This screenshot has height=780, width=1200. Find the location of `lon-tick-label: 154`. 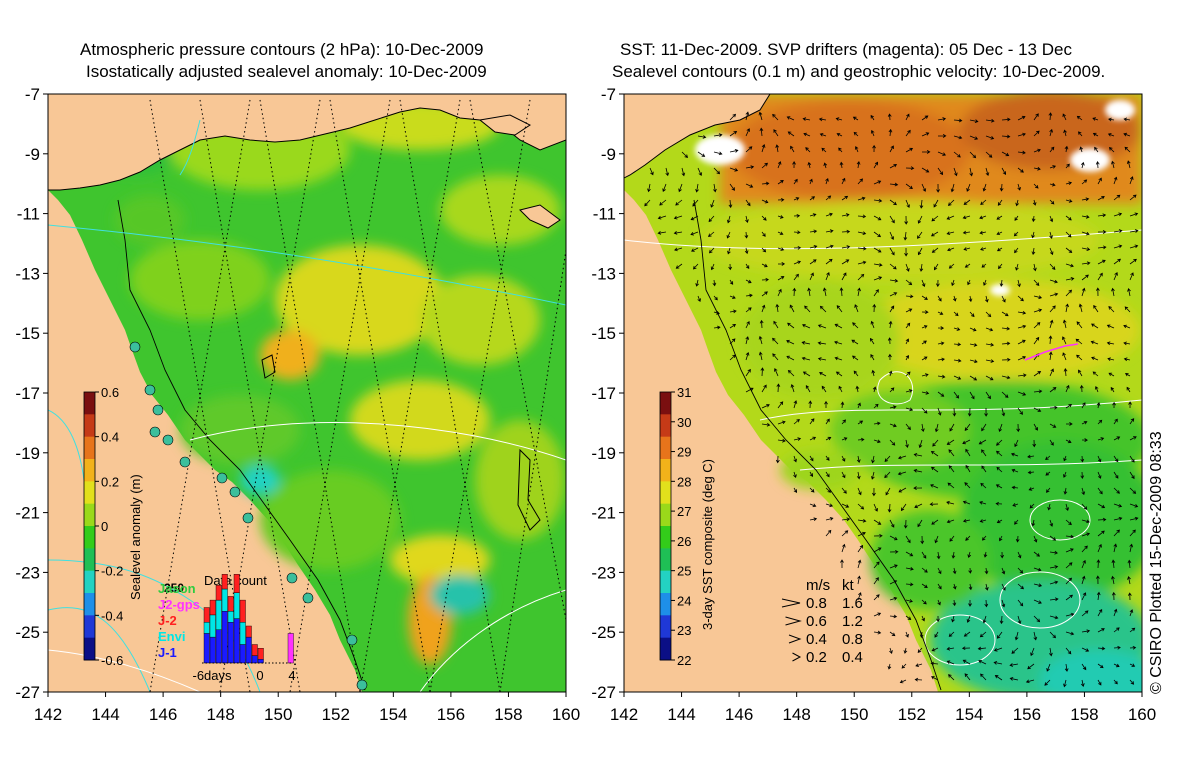

lon-tick-label: 154 is located at coordinates (969, 714).